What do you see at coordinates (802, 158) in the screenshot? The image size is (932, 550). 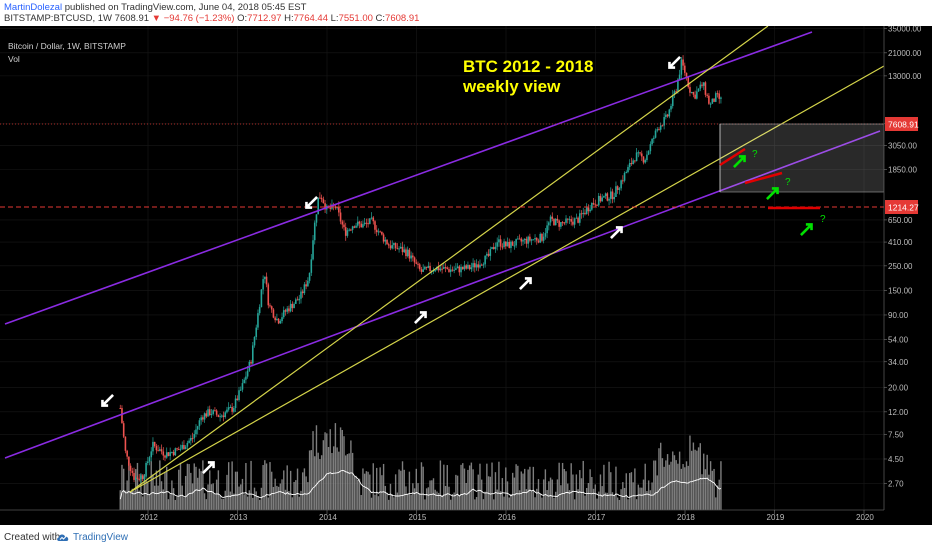 I see `projection-zone` at bounding box center [802, 158].